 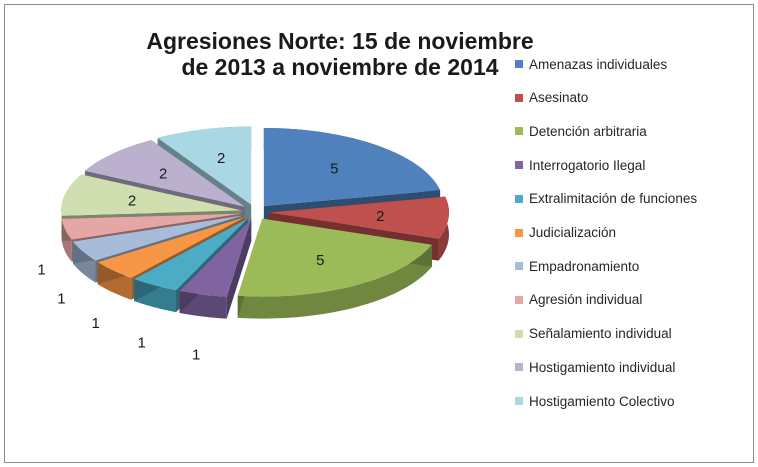 I want to click on data-label-9: 2, so click(x=132, y=201).